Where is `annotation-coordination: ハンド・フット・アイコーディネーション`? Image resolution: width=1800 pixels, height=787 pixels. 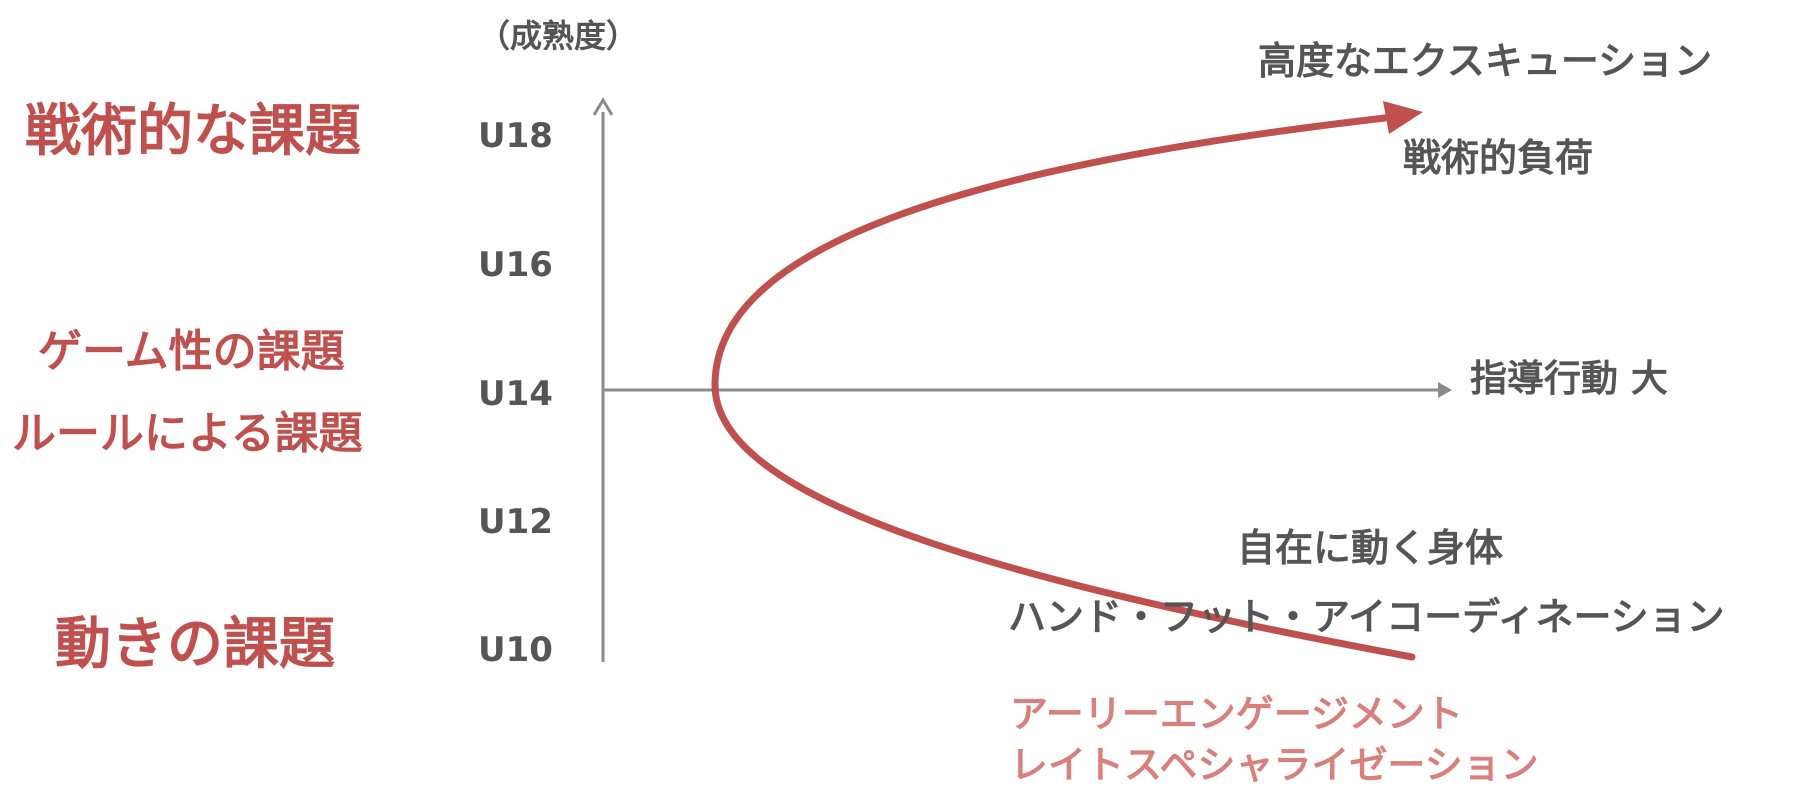 annotation-coordination: ハンド・フット・アイコーディネーション is located at coordinates (1366, 617).